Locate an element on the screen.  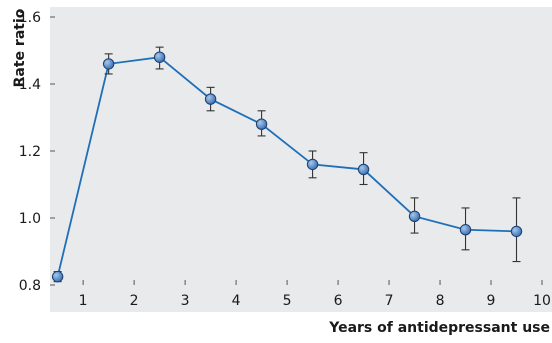
y-tick-label: 1.0 is located at coordinates (30, 219).